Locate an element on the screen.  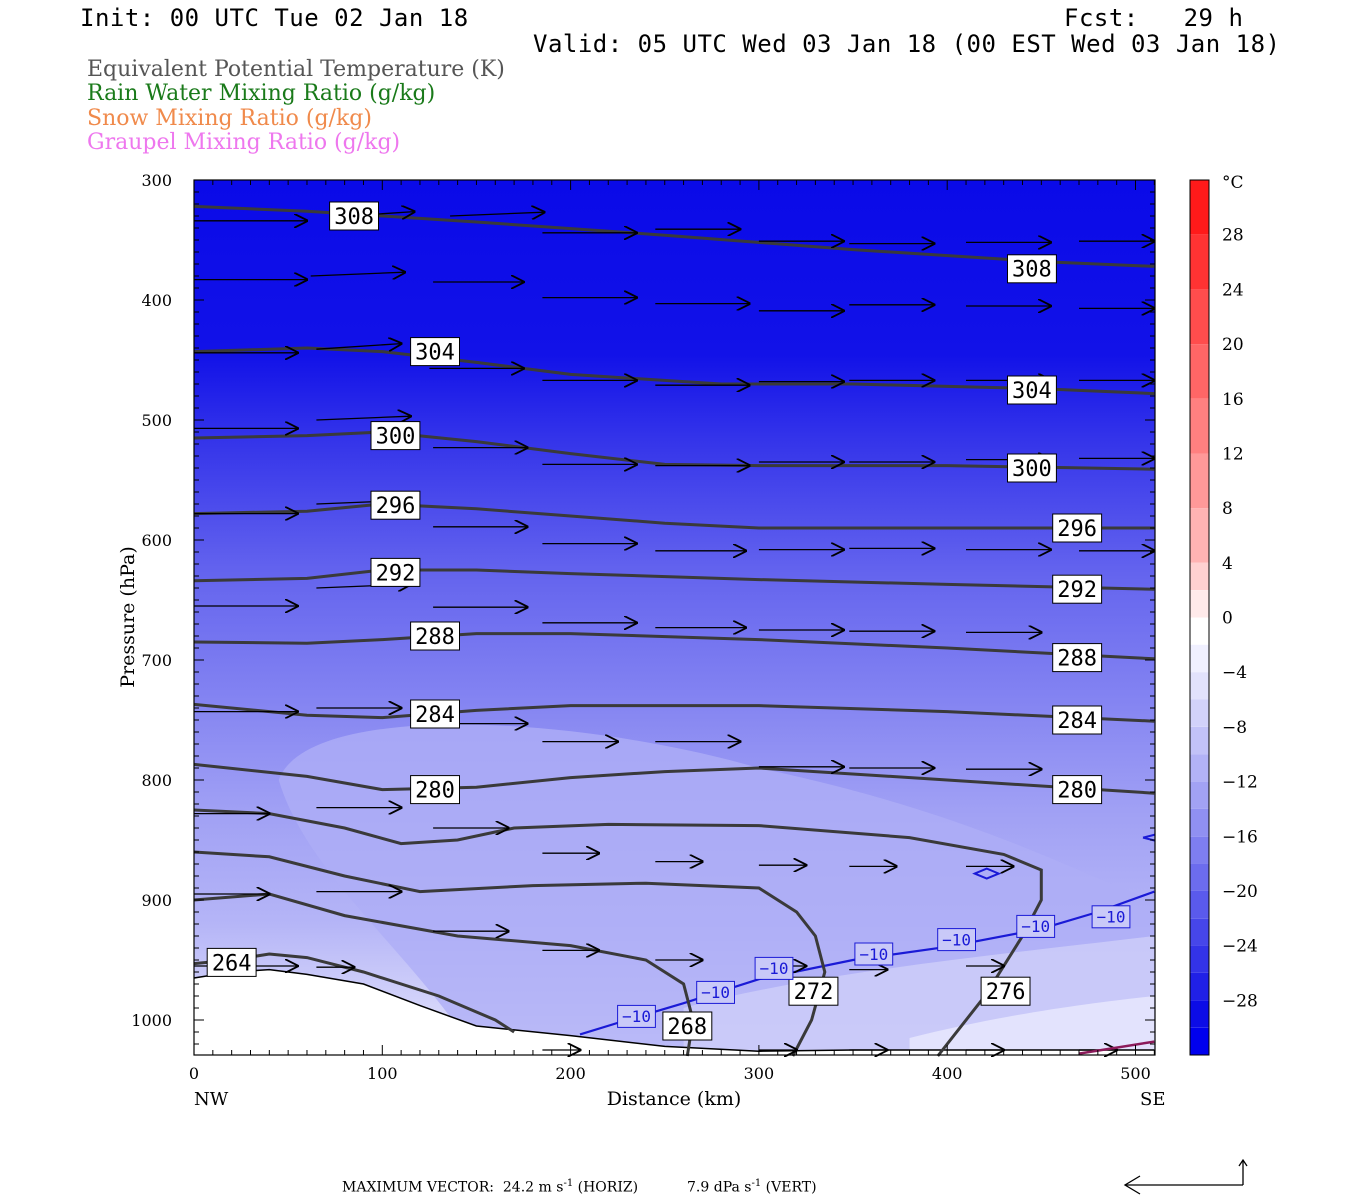
forecast-hour: Fcst: 29 h is located at coordinates (1154, 18).